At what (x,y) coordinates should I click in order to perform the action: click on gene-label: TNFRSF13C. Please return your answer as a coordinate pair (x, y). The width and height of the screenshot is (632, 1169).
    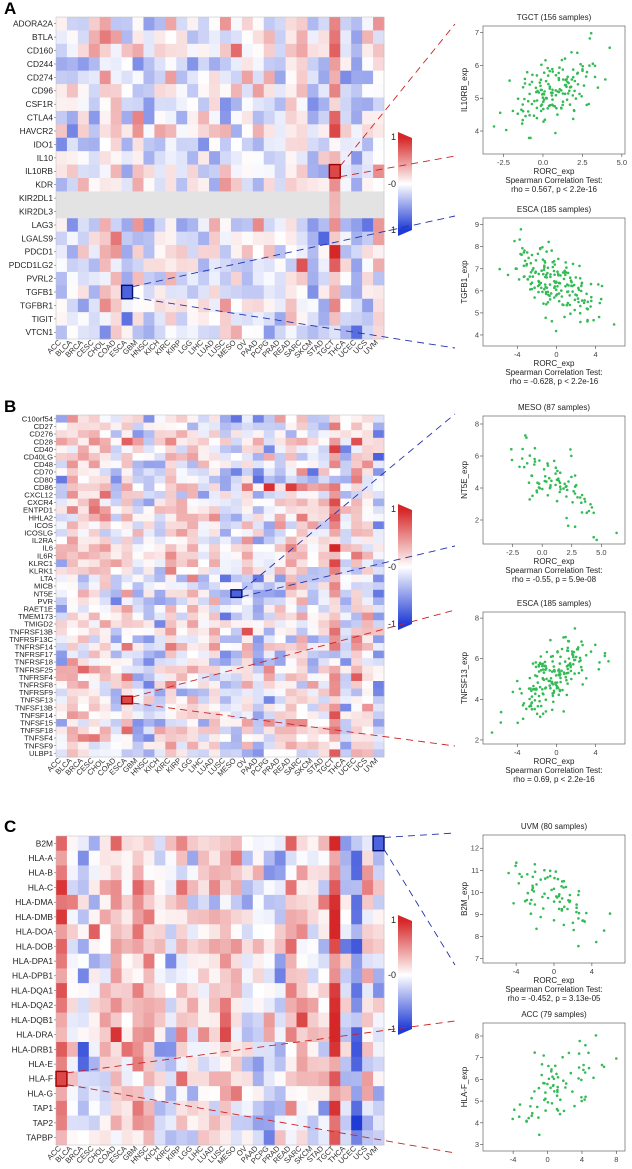
    Looking at the image, I should click on (31, 639).